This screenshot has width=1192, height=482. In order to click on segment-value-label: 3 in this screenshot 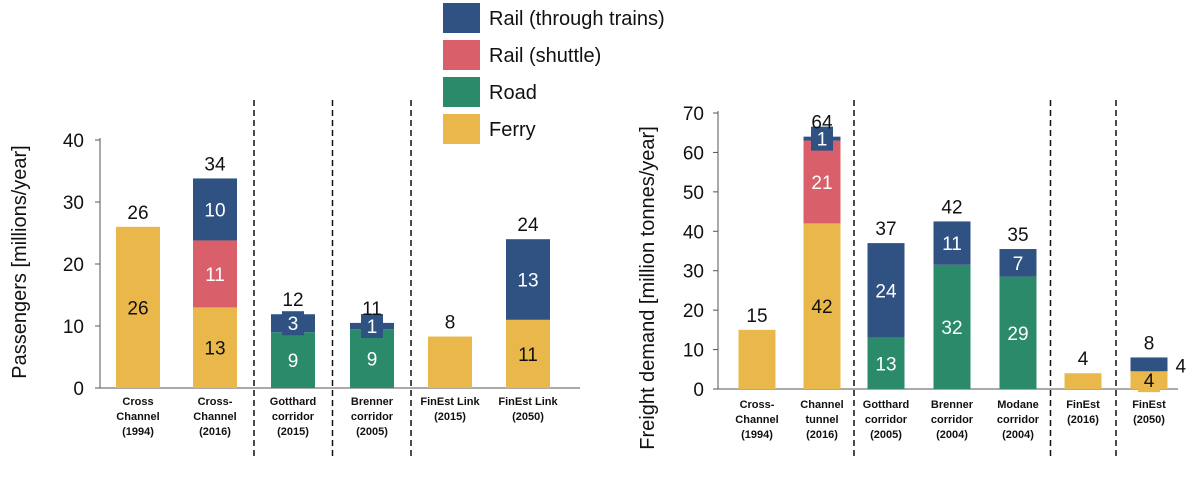, I will do `click(293, 324)`.